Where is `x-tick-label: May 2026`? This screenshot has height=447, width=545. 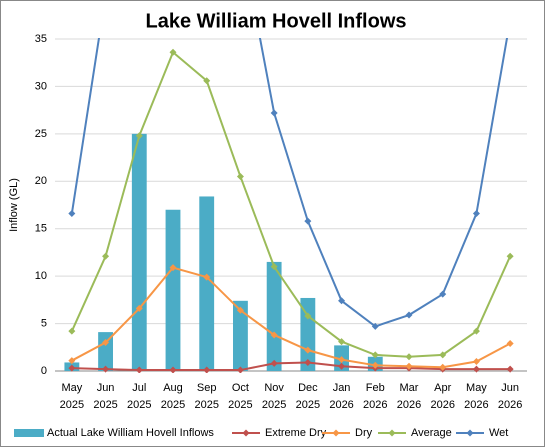
x-tick-label: May 2026 is located at coordinates (476, 396).